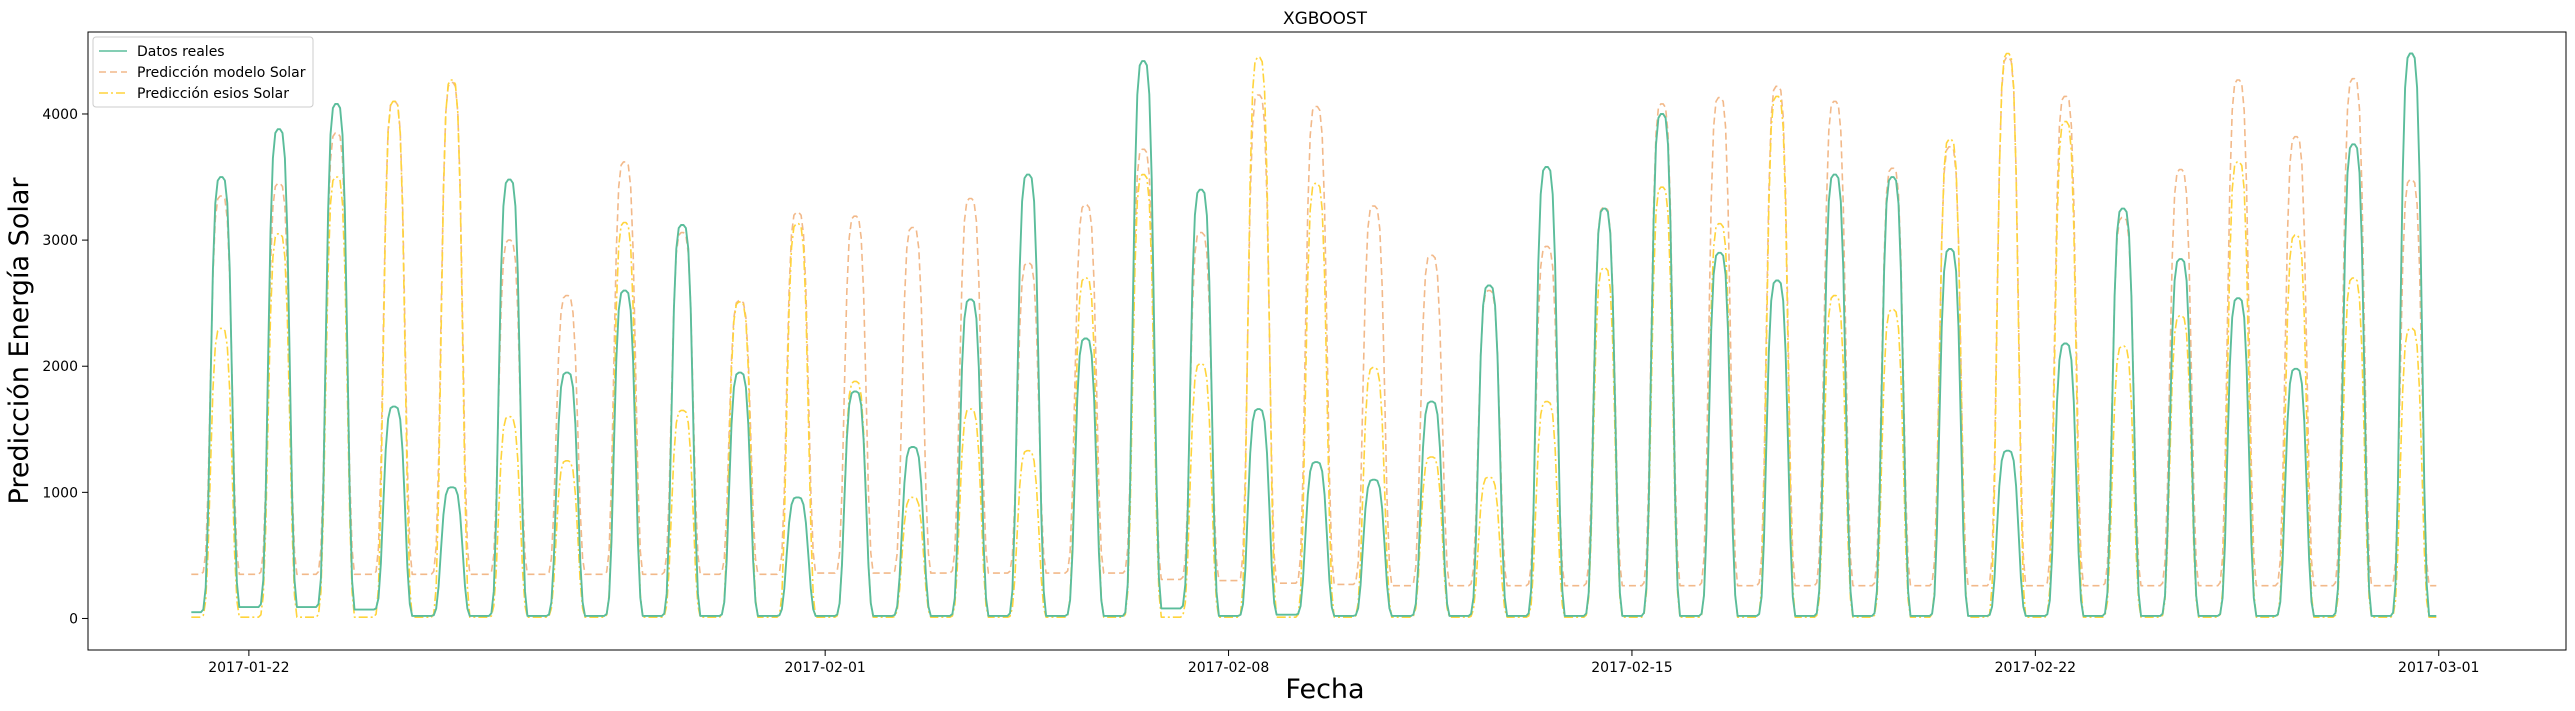  What do you see at coordinates (60, 493) in the screenshot?
I see `y-tick-label: 1000` at bounding box center [60, 493].